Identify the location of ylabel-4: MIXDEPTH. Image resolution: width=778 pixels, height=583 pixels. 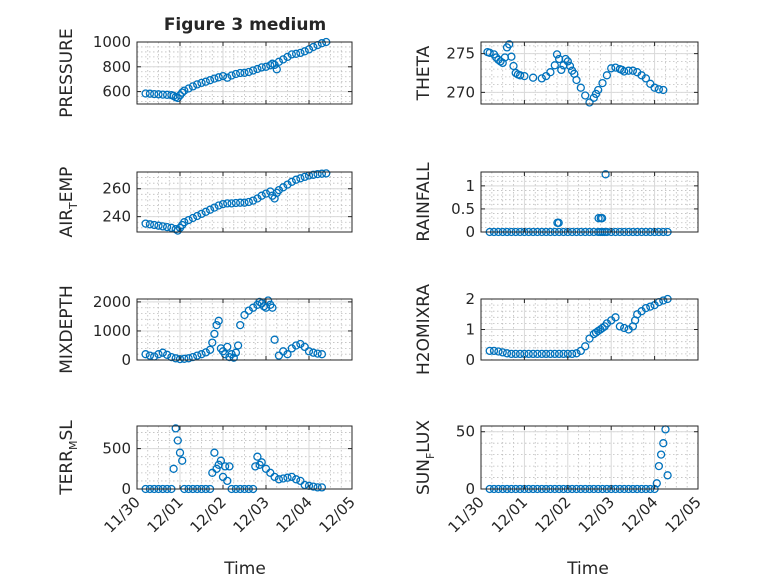
(67, 329).